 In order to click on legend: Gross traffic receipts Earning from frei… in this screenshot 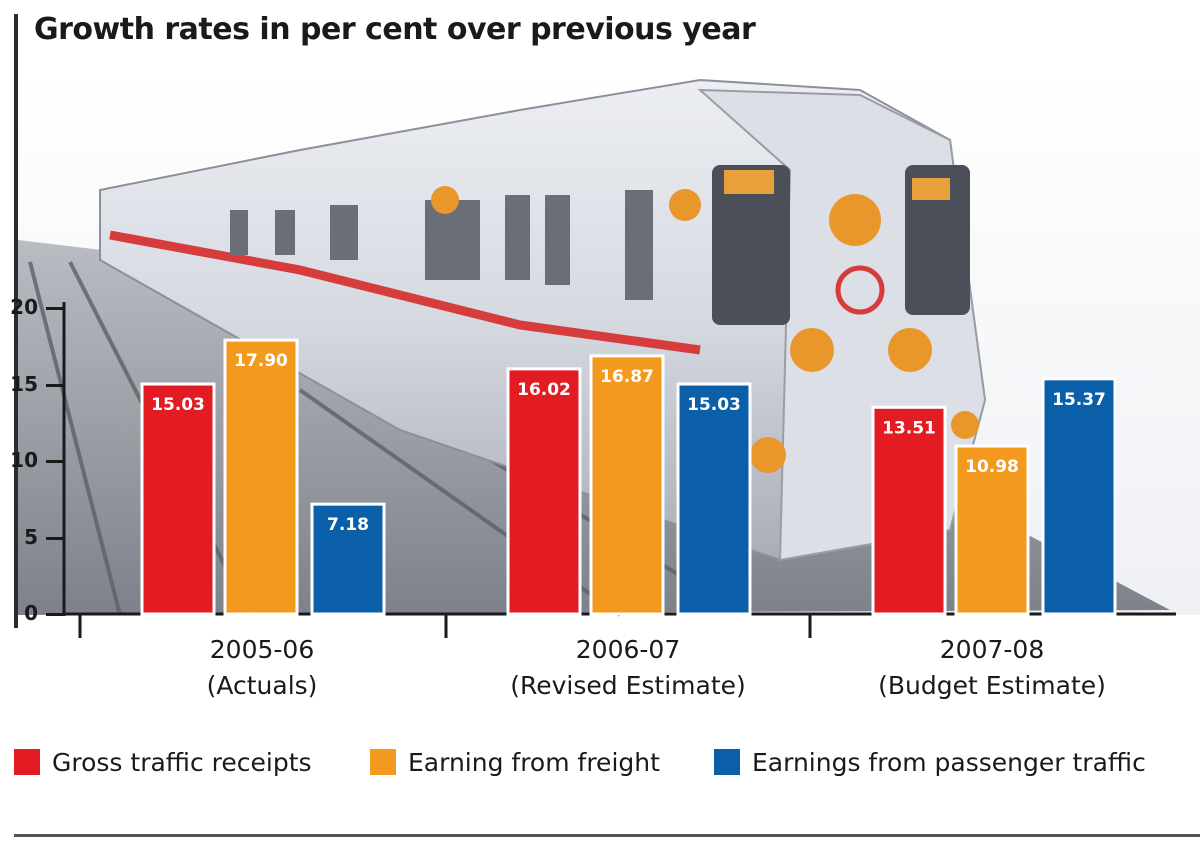, I will do `click(607, 762)`.